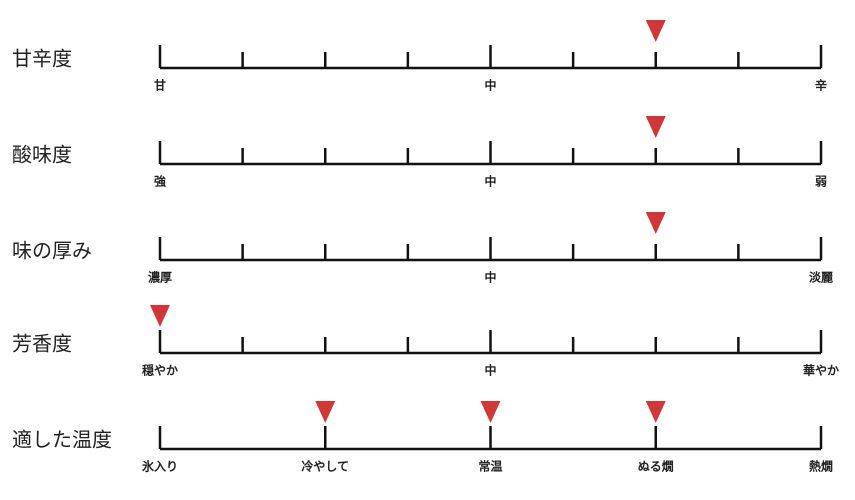  I want to click on tick-label: 強, so click(160, 181).